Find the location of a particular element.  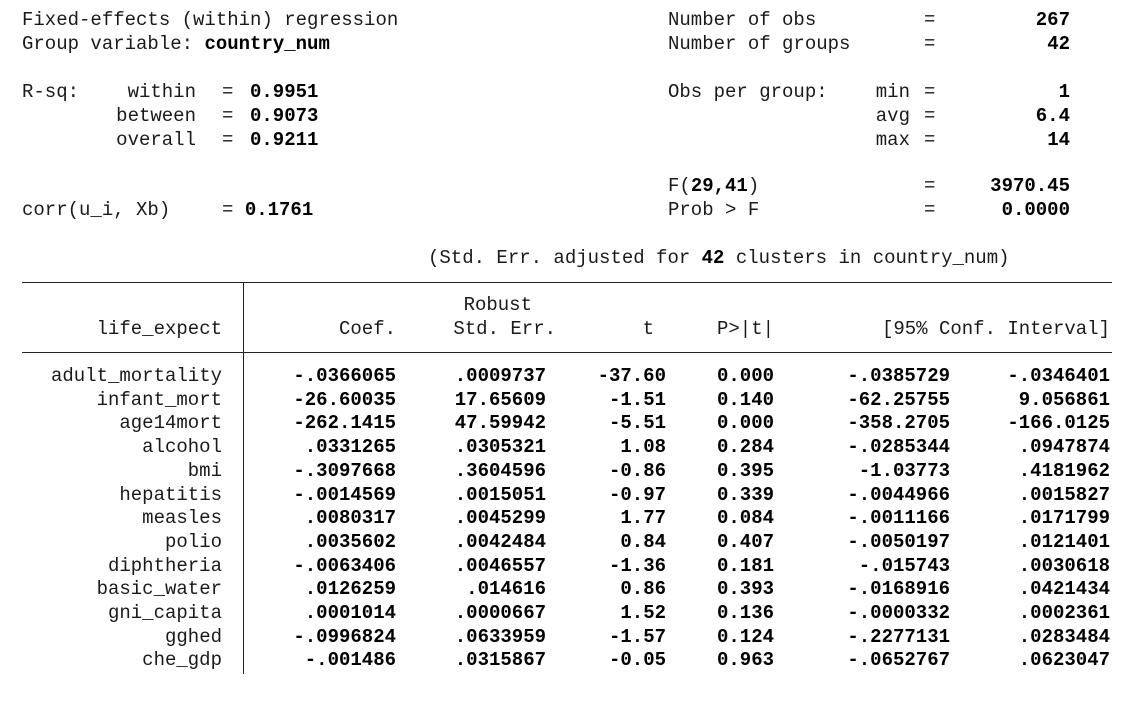

row-coef: .0001014 is located at coordinates (350, 613).